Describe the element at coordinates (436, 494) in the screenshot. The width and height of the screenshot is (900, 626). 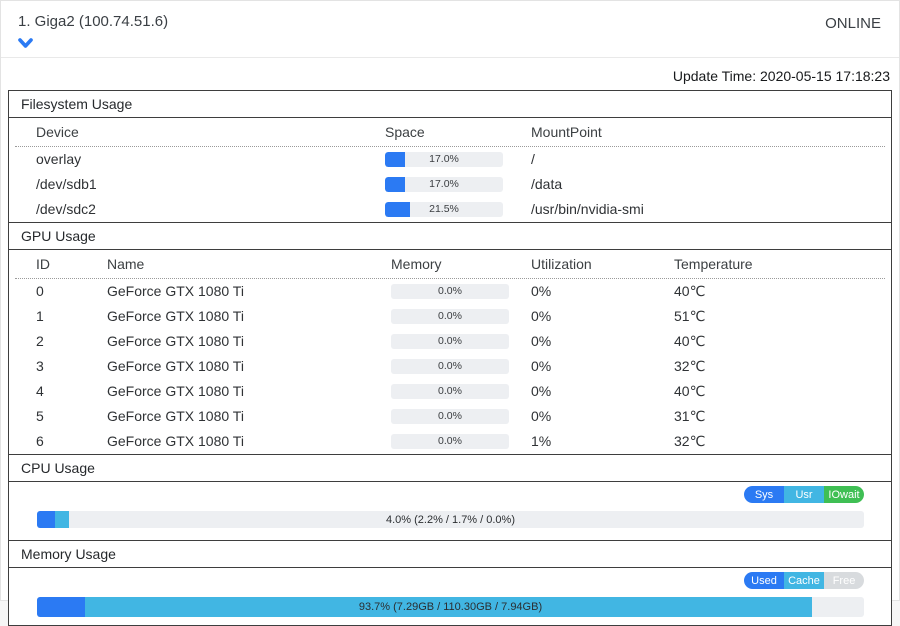
I see `cpu-legend-row: Sys Usr IOwait` at that location.